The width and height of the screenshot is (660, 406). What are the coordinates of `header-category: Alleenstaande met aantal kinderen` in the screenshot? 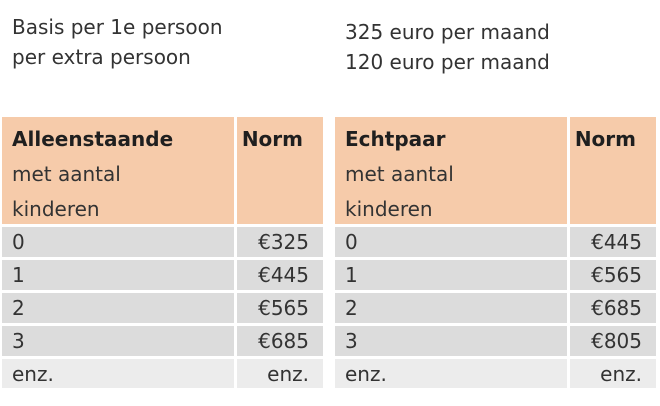 It's located at (118, 170).